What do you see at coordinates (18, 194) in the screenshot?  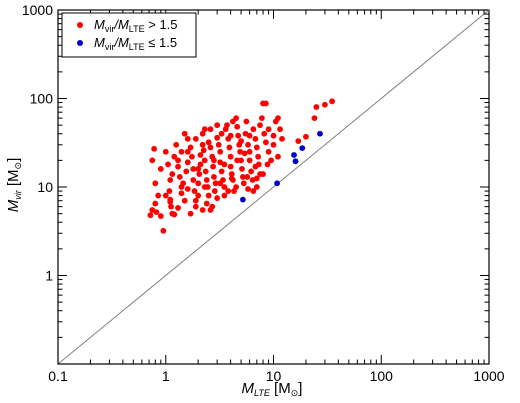 I see `y-label-sub: vir` at bounding box center [18, 194].